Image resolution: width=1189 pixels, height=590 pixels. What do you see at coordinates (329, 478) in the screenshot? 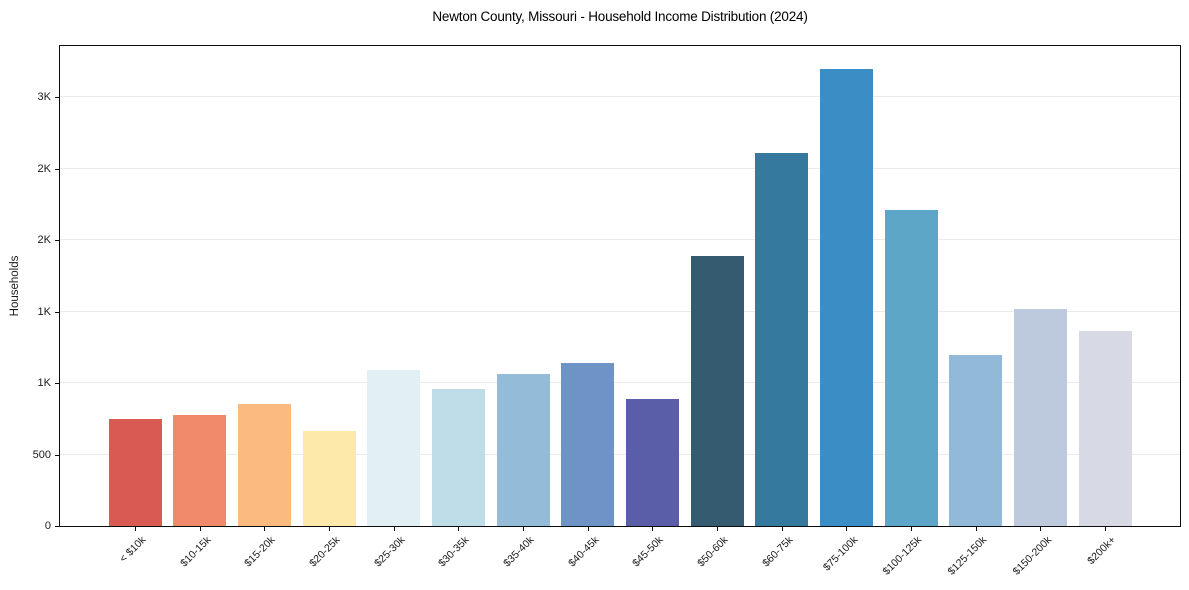
I see `bar-$20-25k` at bounding box center [329, 478].